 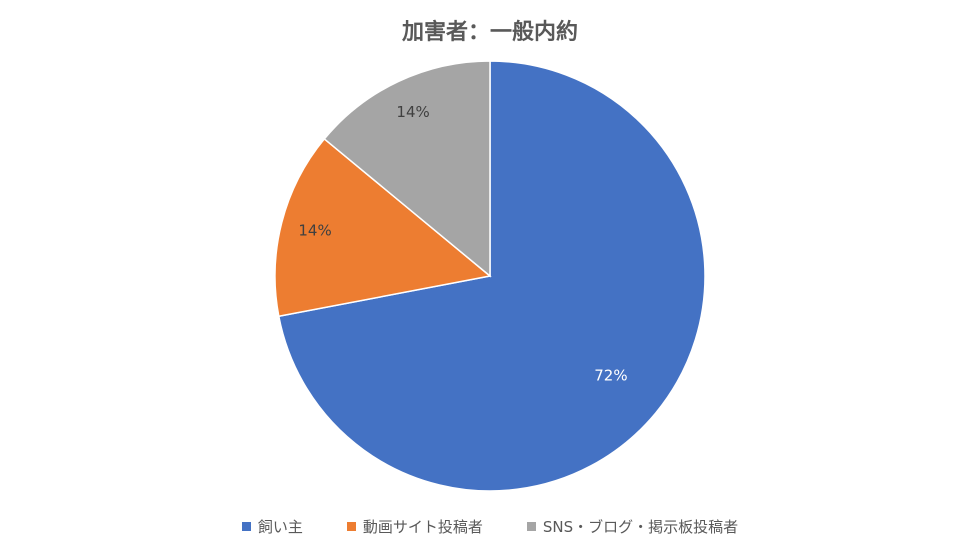 I want to click on data-label-3: 14%, so click(x=412, y=112).